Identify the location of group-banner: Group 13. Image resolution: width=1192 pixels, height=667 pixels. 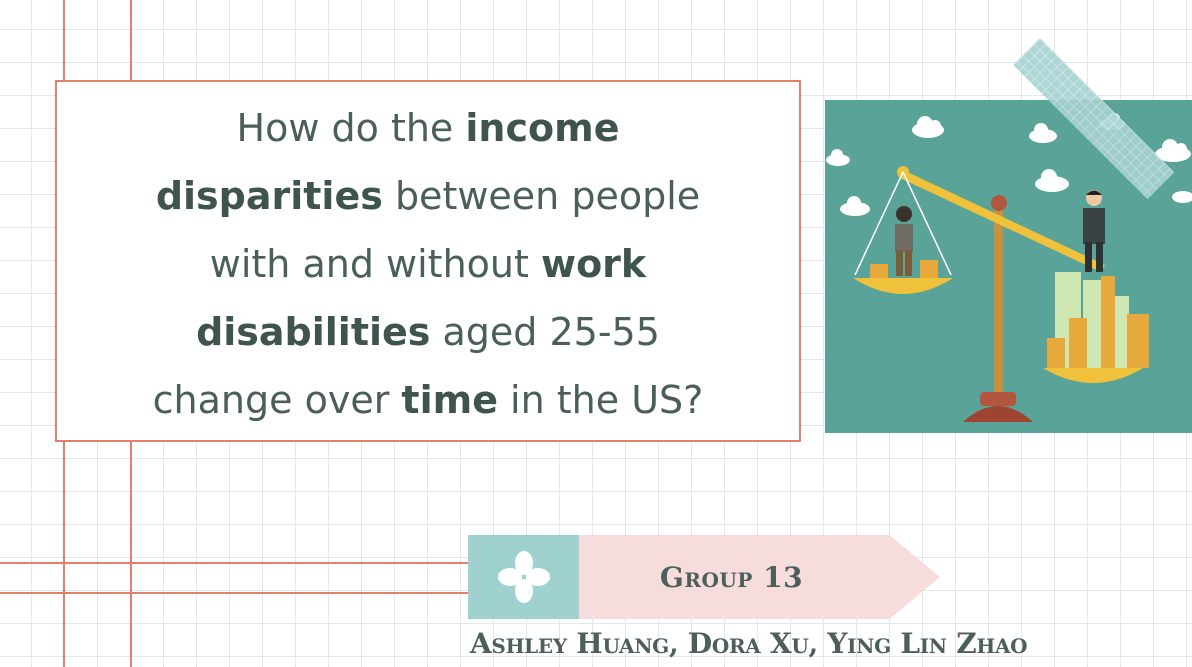
(704, 577).